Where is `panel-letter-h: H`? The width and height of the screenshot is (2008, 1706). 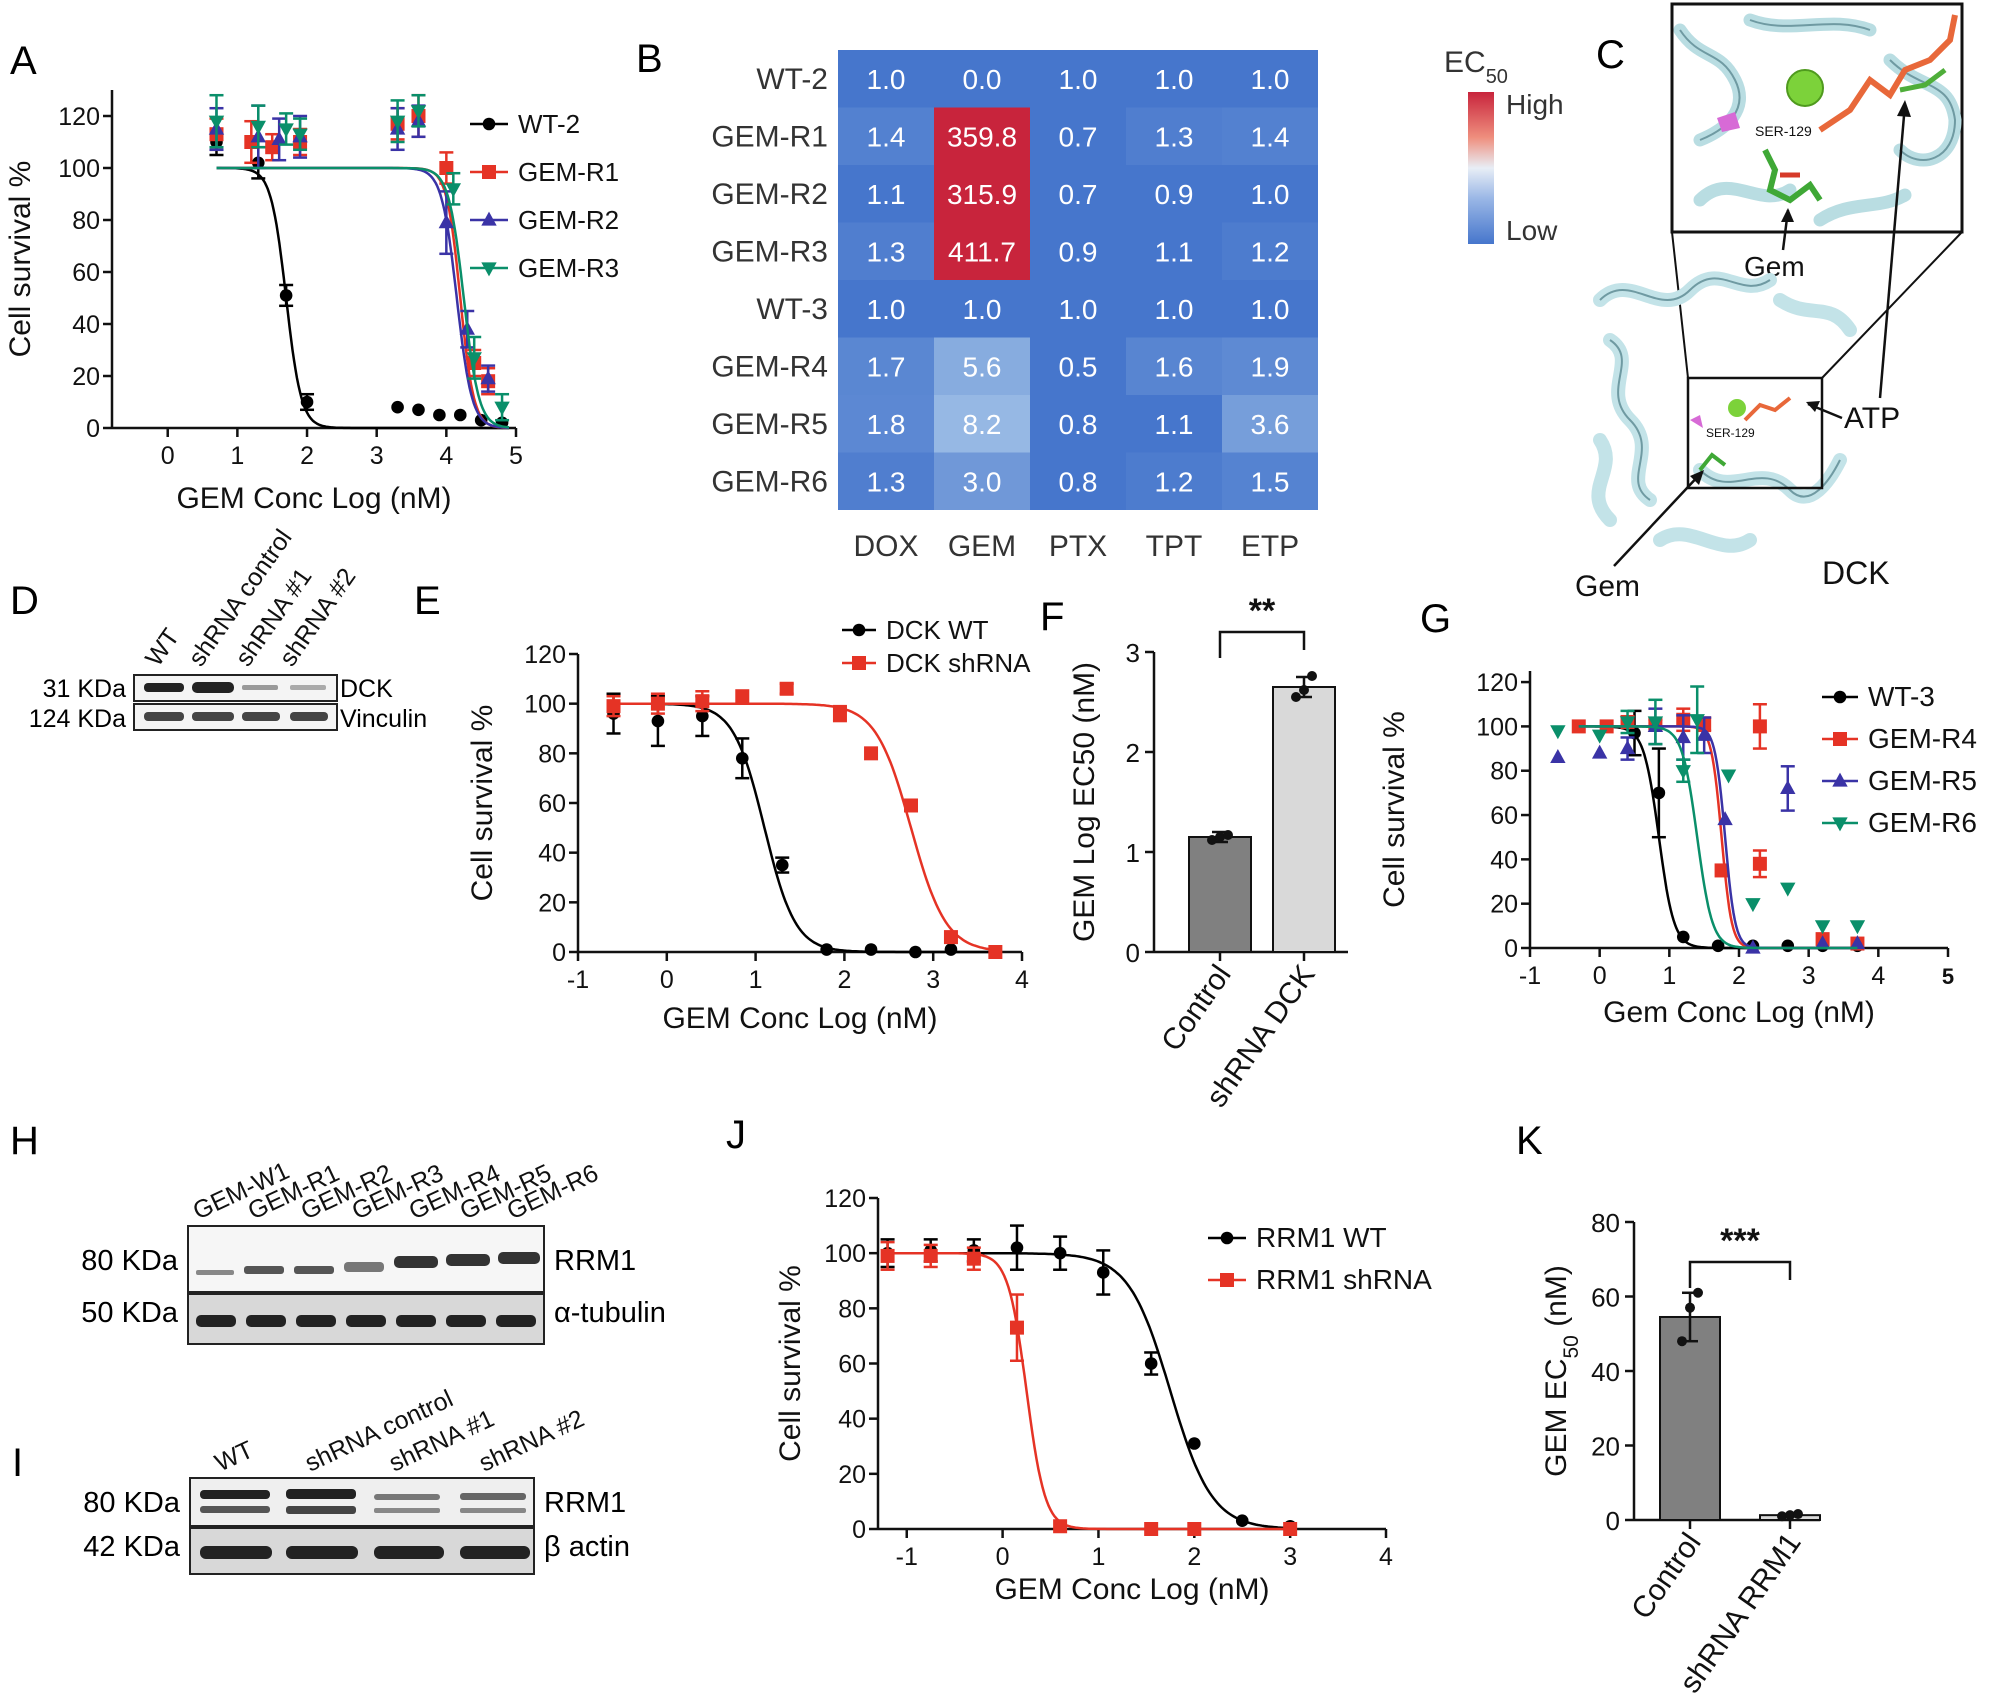
panel-letter-h: H is located at coordinates (24, 1141).